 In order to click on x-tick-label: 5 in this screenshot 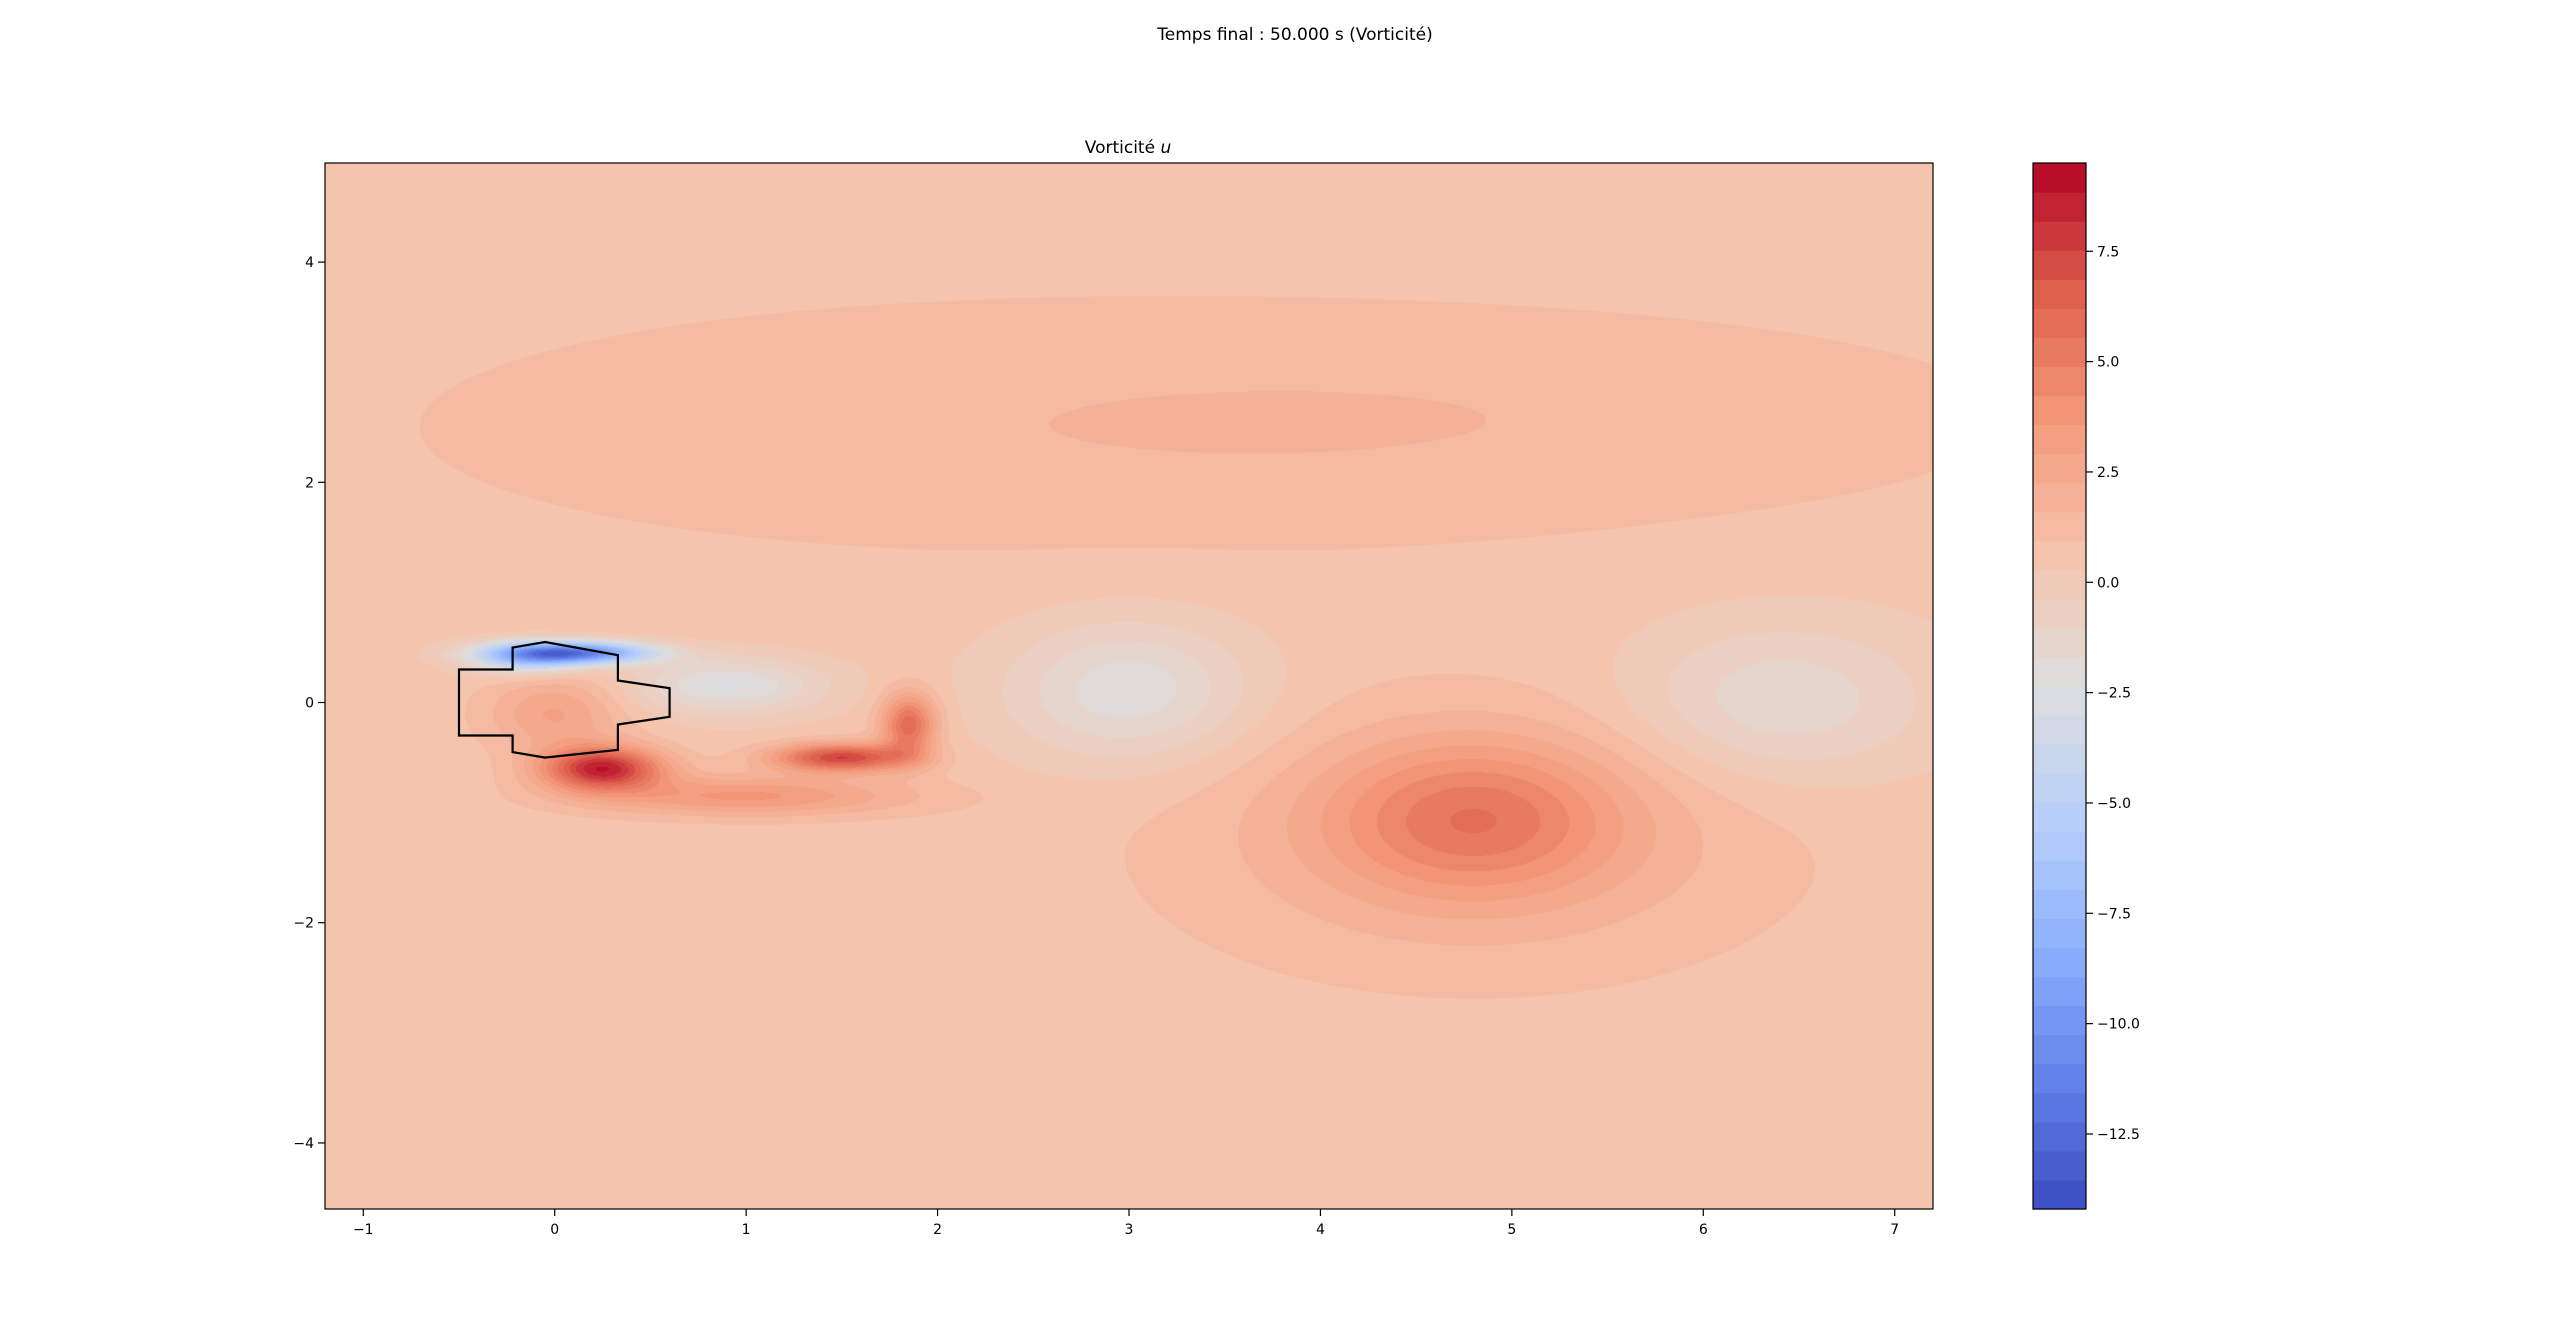, I will do `click(1511, 1230)`.